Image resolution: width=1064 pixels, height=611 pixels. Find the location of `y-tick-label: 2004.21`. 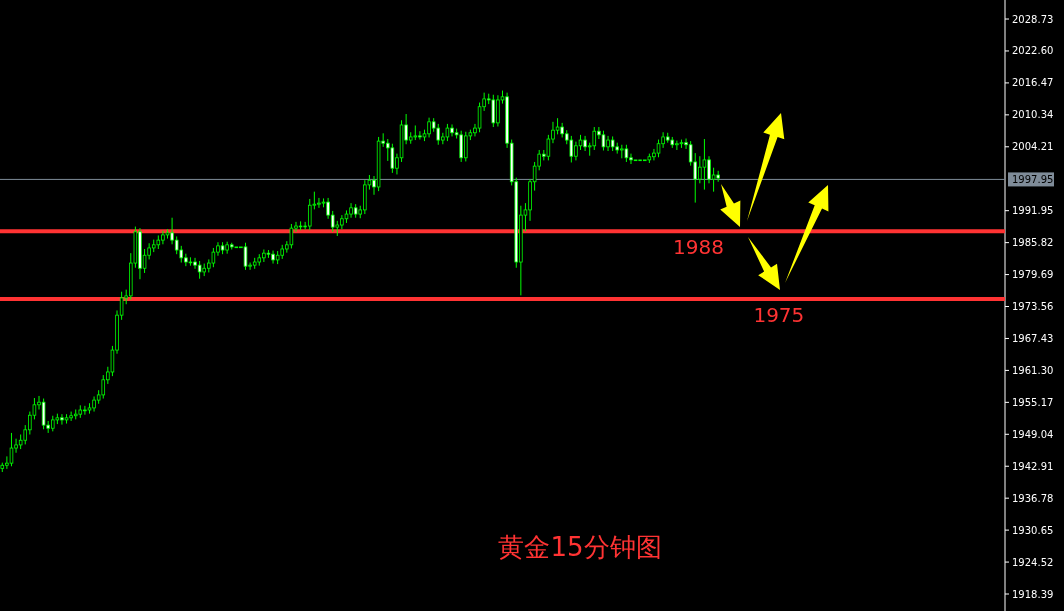

y-tick-label: 2004.21 is located at coordinates (1033, 147).